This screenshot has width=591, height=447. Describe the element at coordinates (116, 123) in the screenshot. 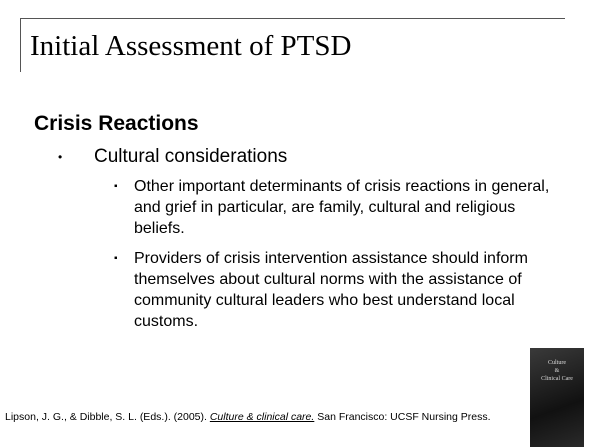

I see `heading: Crisis Reactions` at that location.